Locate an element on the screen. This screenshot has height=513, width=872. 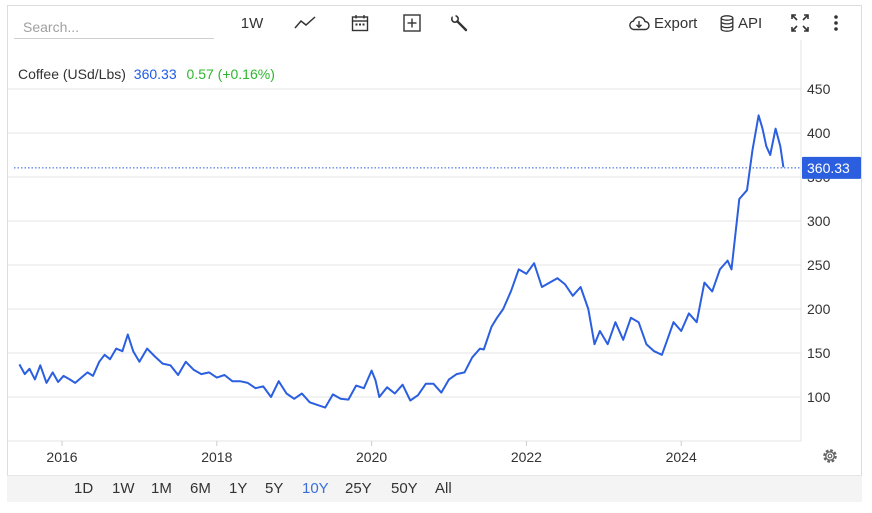
y-axis: 100150200250300350400450 is located at coordinates (819, 243).